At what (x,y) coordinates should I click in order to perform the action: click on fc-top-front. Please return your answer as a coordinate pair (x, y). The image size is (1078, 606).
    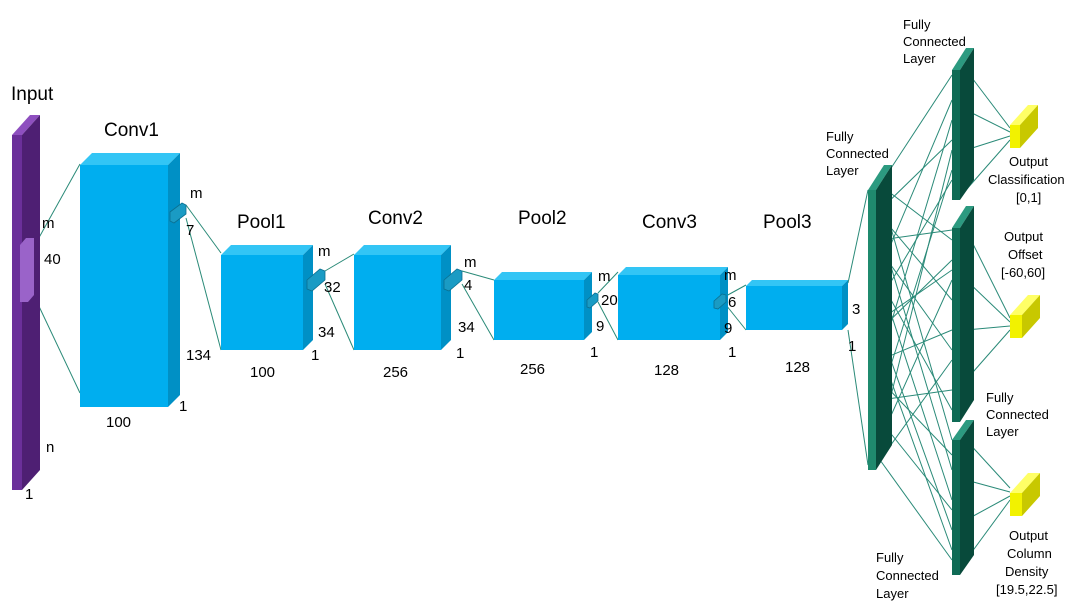
    Looking at the image, I should click on (956, 135).